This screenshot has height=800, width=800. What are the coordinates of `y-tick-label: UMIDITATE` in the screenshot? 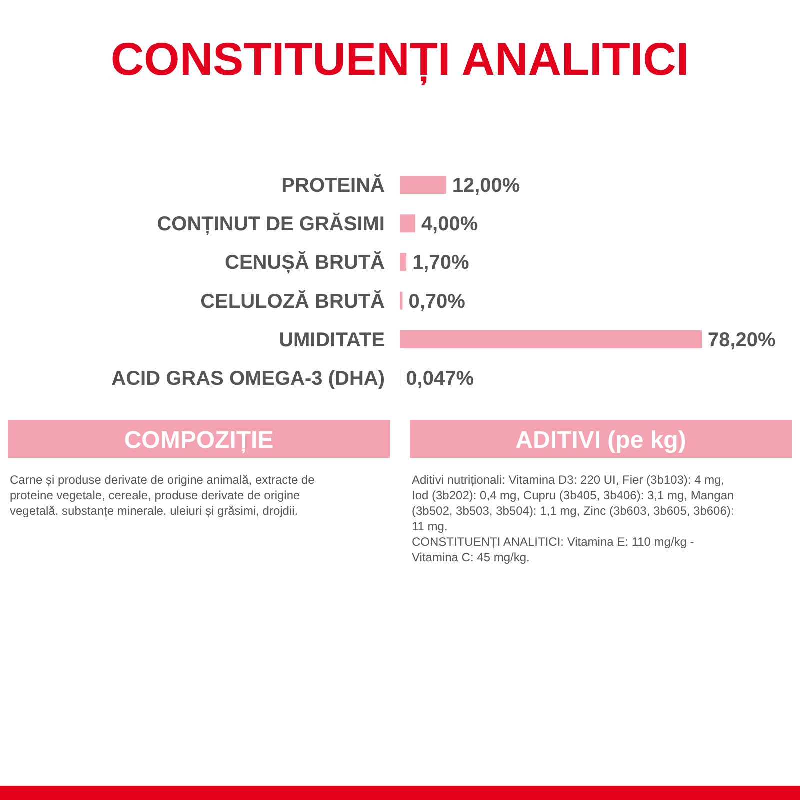 It's located at (332, 340).